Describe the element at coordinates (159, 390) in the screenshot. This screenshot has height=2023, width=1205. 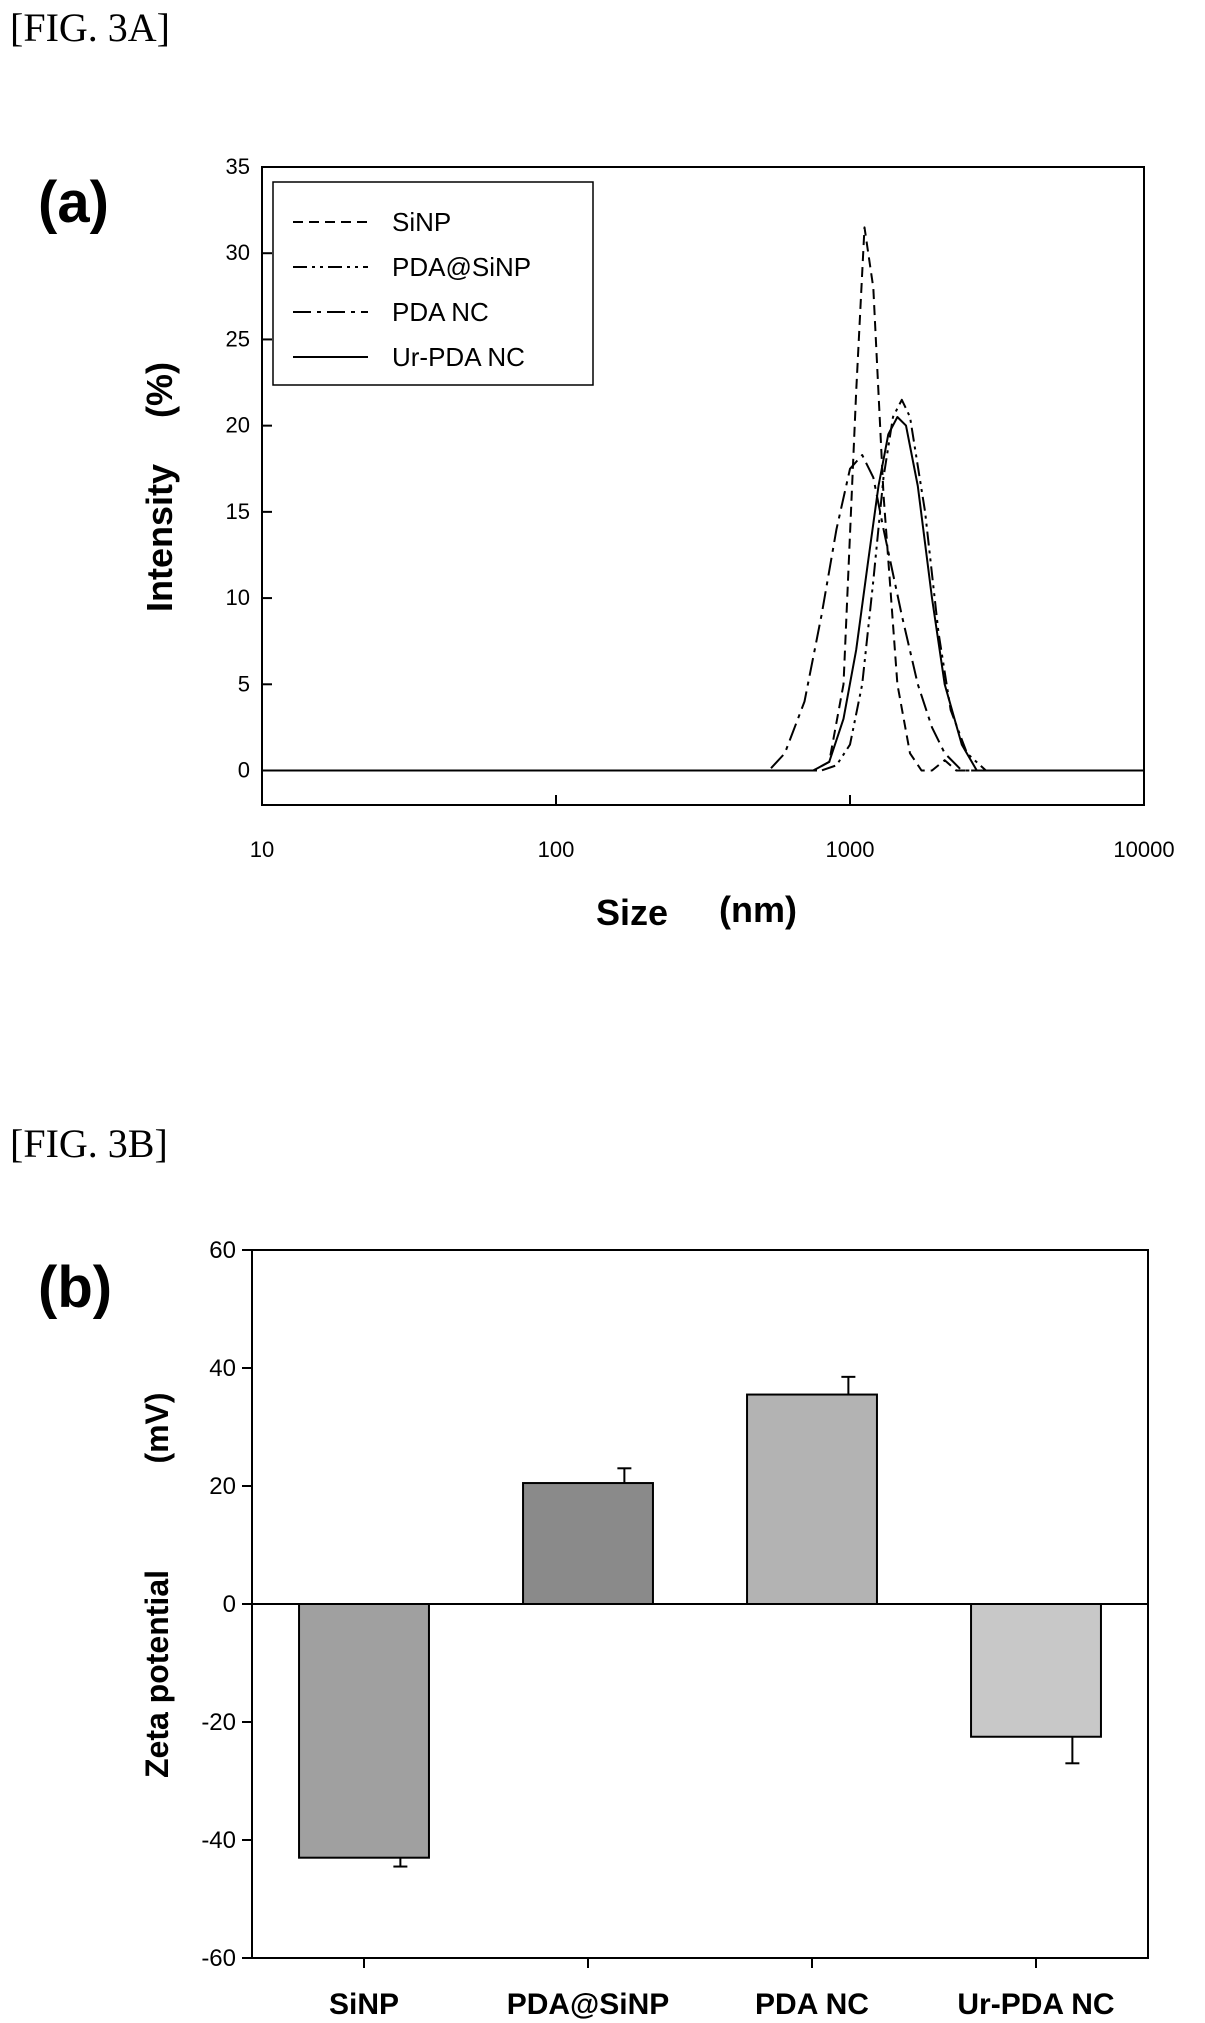
I see `y-axis-unit: (%)` at that location.